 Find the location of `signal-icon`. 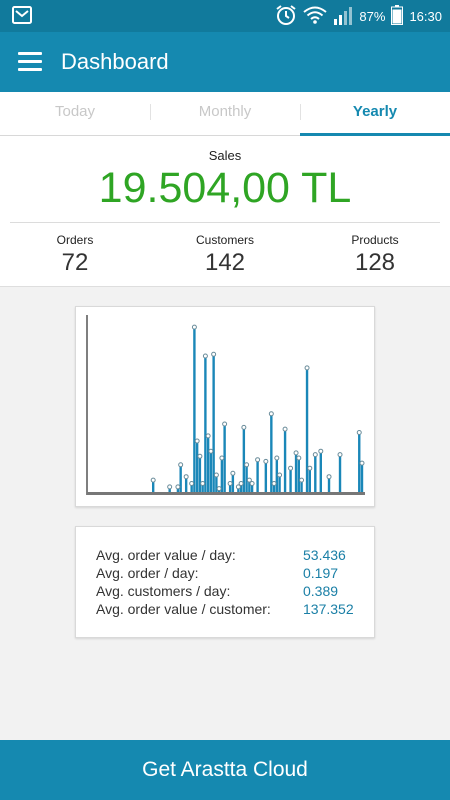

signal-icon is located at coordinates (343, 16).